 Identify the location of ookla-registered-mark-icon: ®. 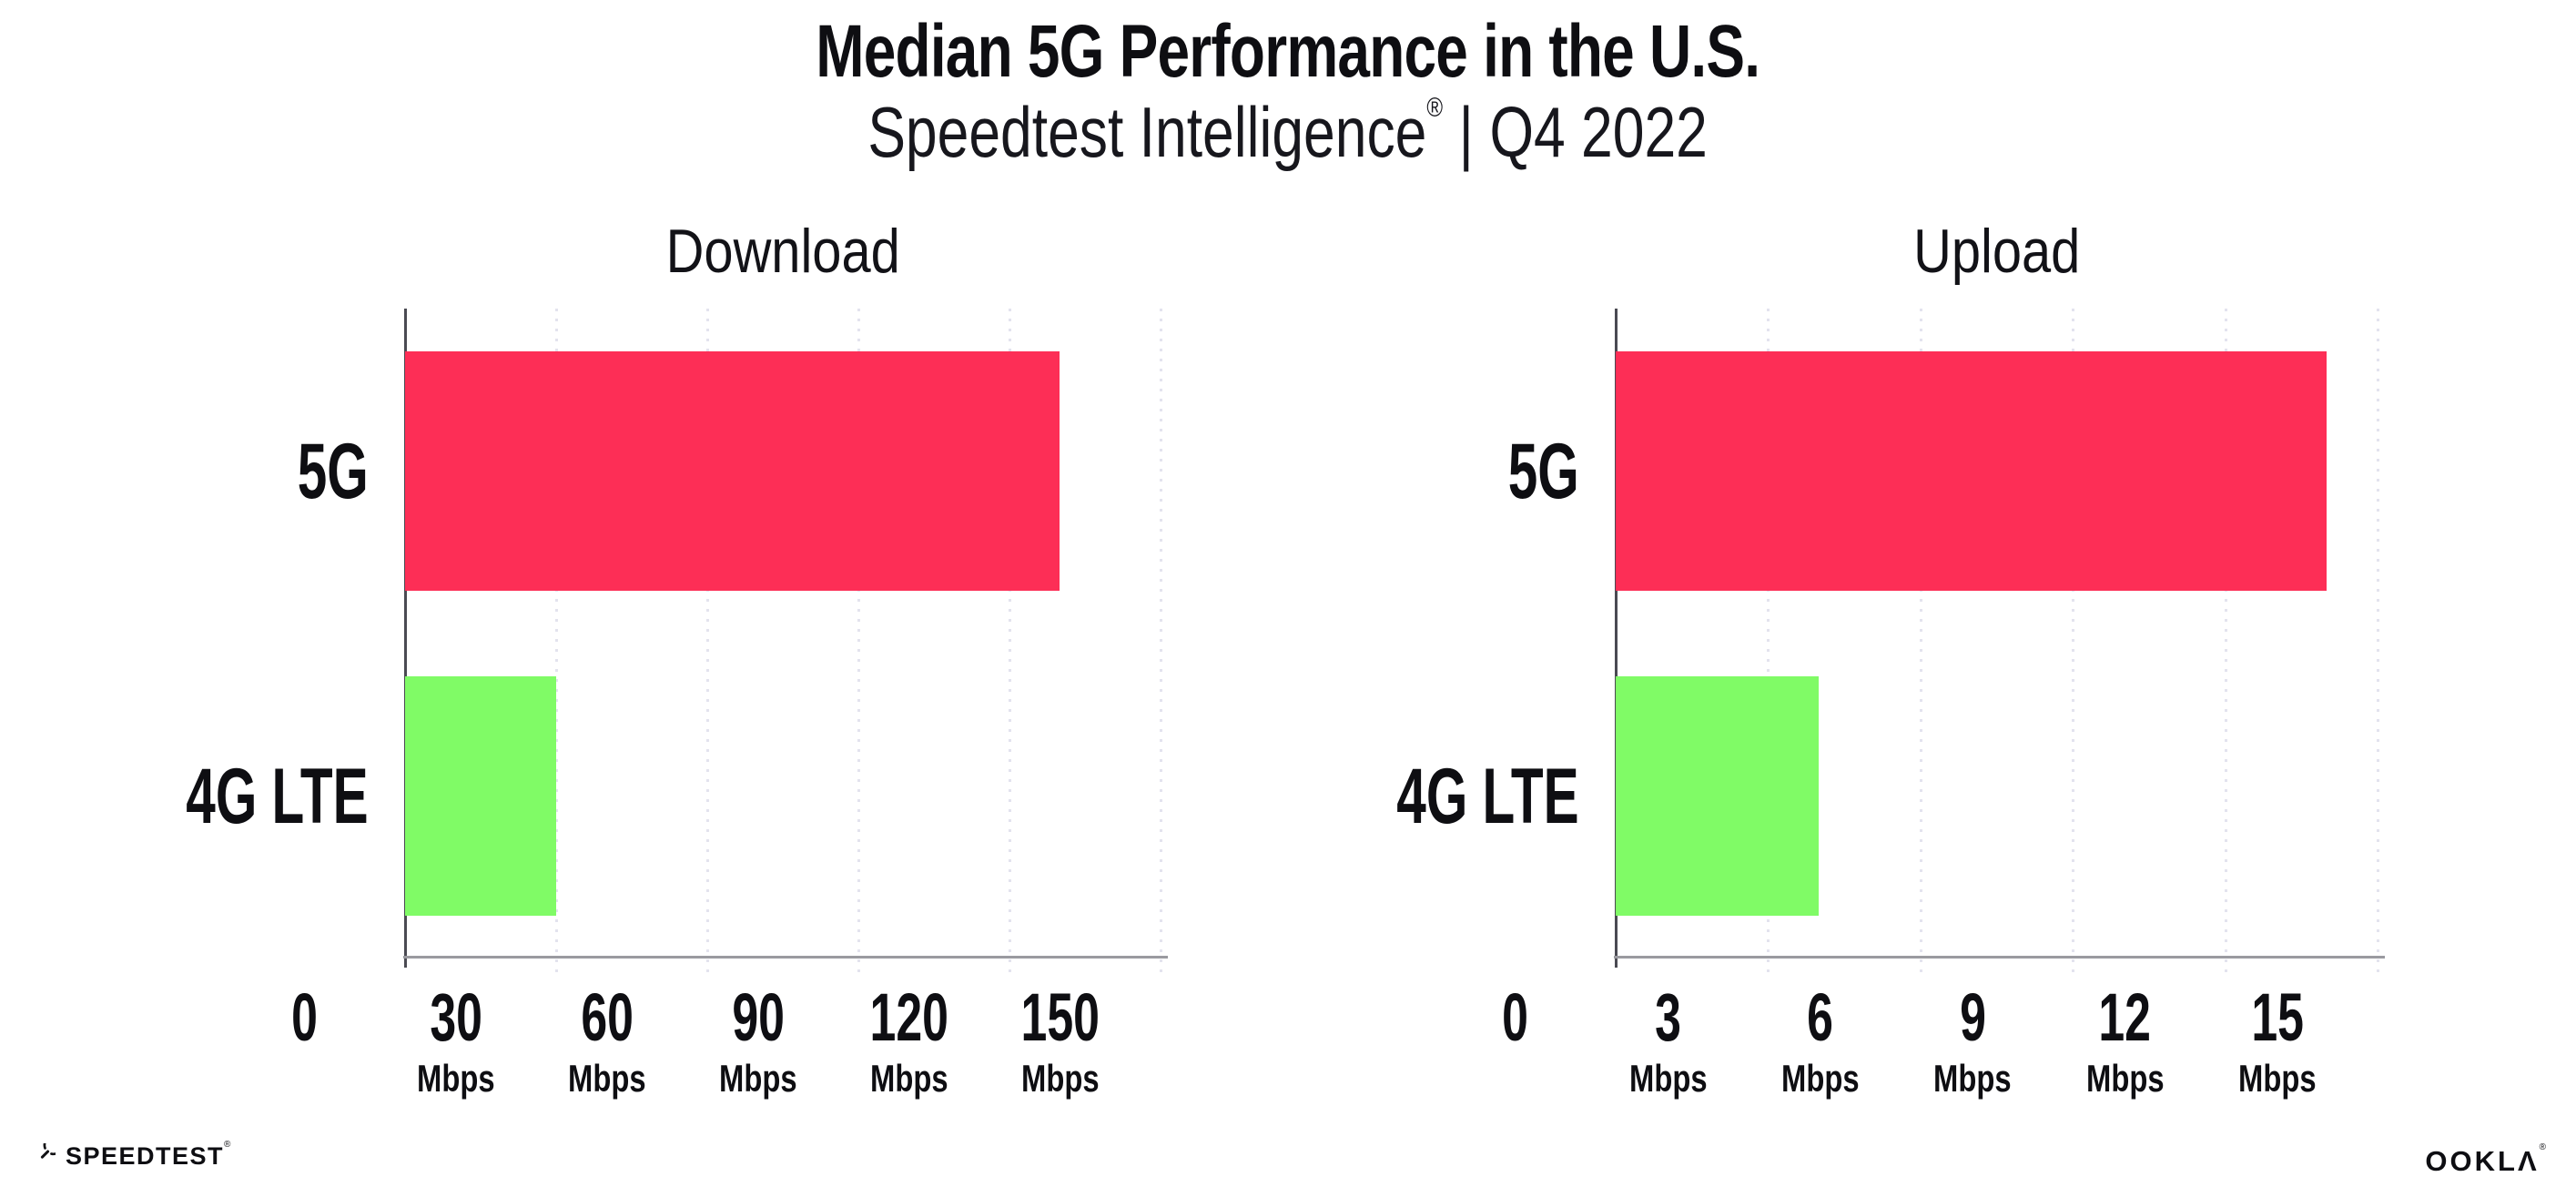
(2544, 1147).